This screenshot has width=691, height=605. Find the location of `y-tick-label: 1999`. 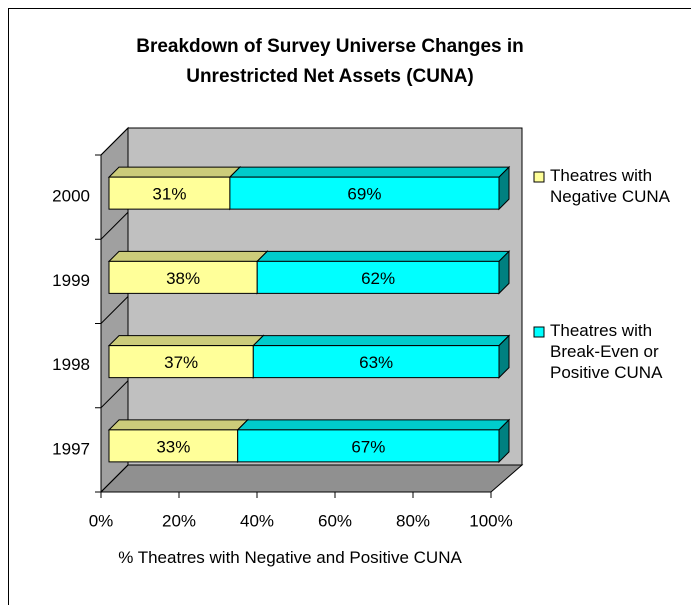

y-tick-label: 1999 is located at coordinates (71, 280).